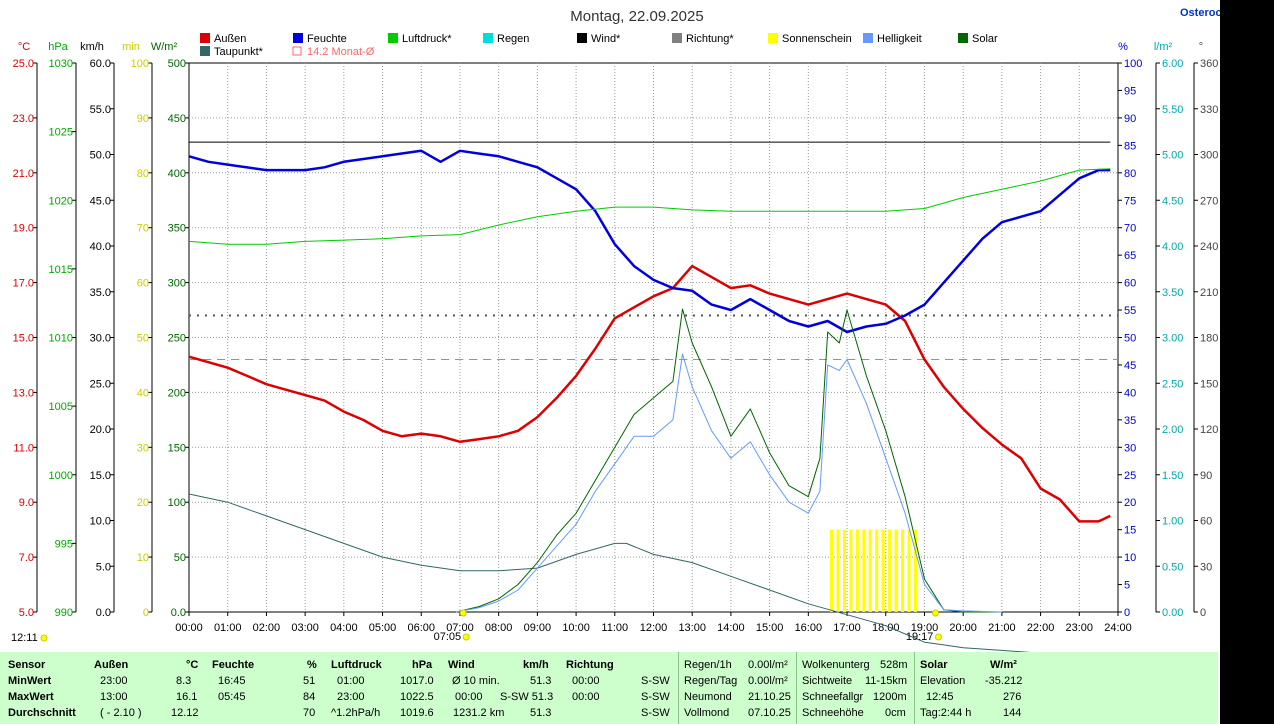 The width and height of the screenshot is (1274, 724). What do you see at coordinates (23, 229) in the screenshot?
I see `axis-tick-label-temp: 19.0` at bounding box center [23, 229].